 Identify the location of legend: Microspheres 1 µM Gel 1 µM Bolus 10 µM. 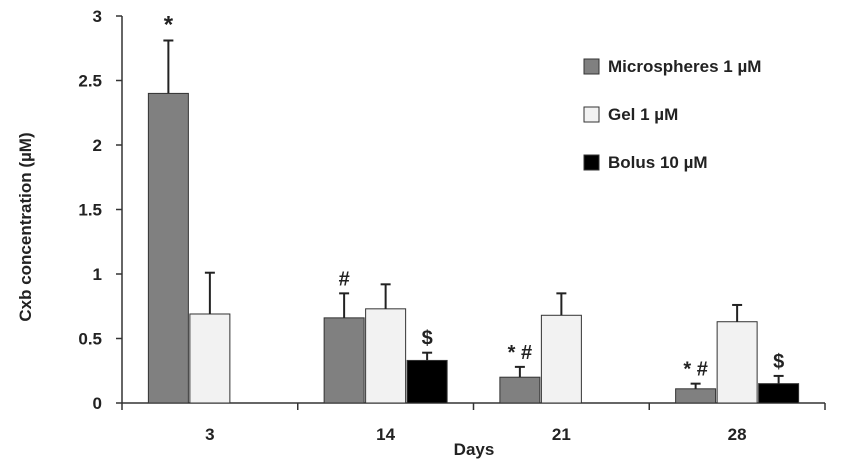
(672, 114).